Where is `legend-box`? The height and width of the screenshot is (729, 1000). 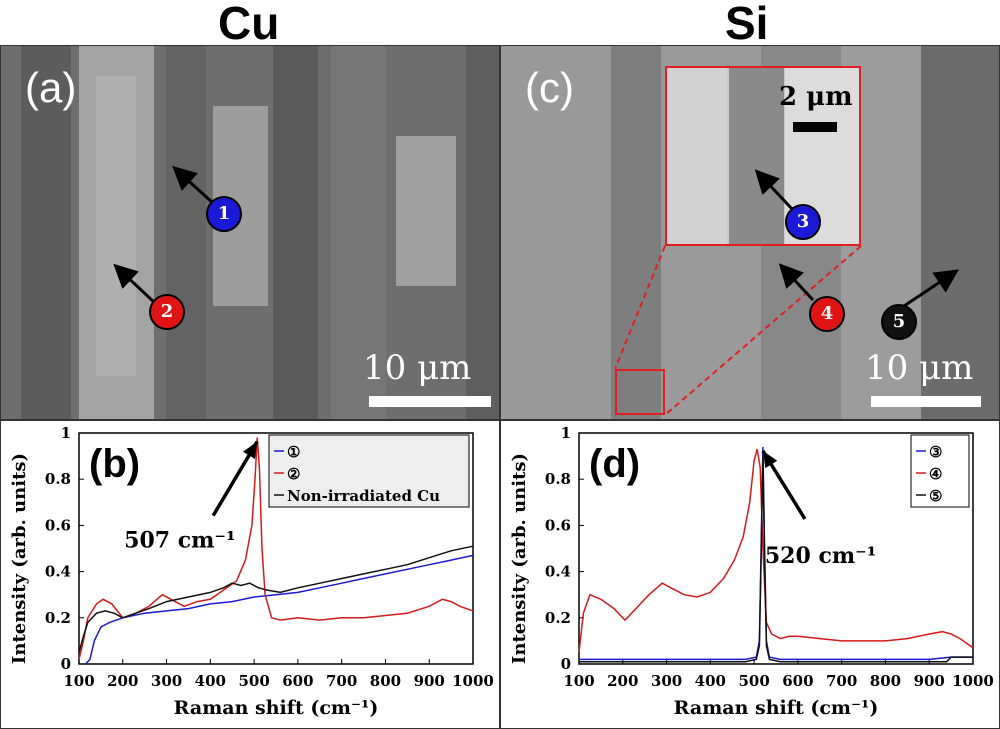 legend-box is located at coordinates (369, 471).